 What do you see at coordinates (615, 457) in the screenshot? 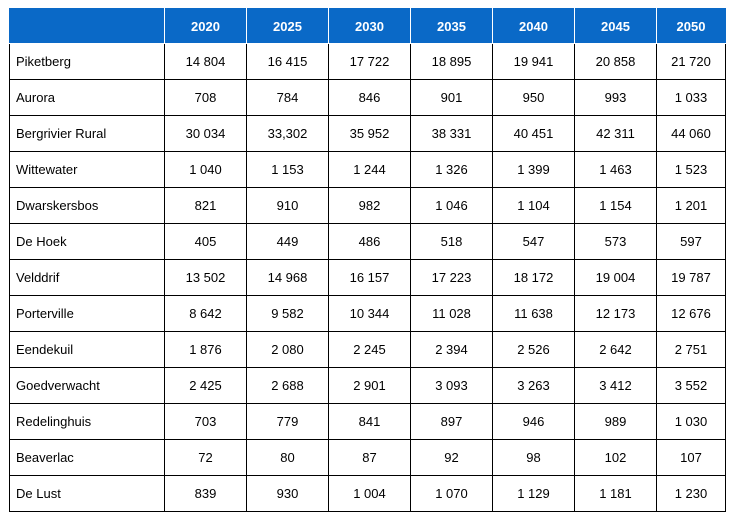
I see `population-value-cell: 102` at bounding box center [615, 457].